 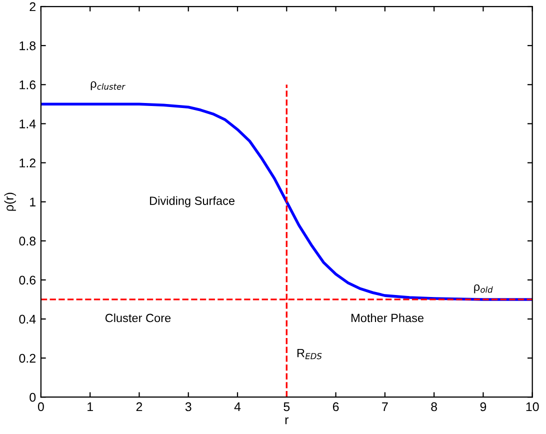 I want to click on x-tick-label: 5, so click(x=287, y=407).